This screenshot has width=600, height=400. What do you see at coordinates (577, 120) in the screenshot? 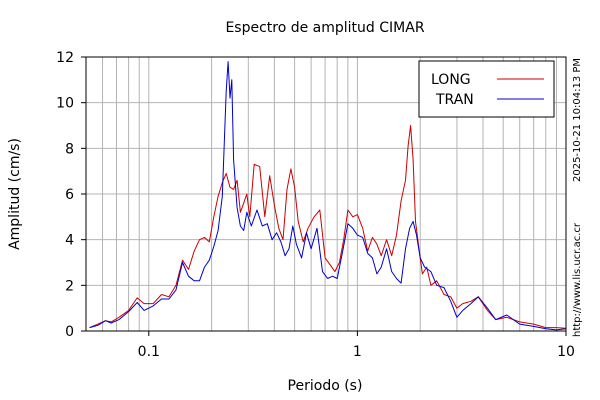
I see `timestamp-text: 2025-10-21 10:04:13 PM` at bounding box center [577, 120].